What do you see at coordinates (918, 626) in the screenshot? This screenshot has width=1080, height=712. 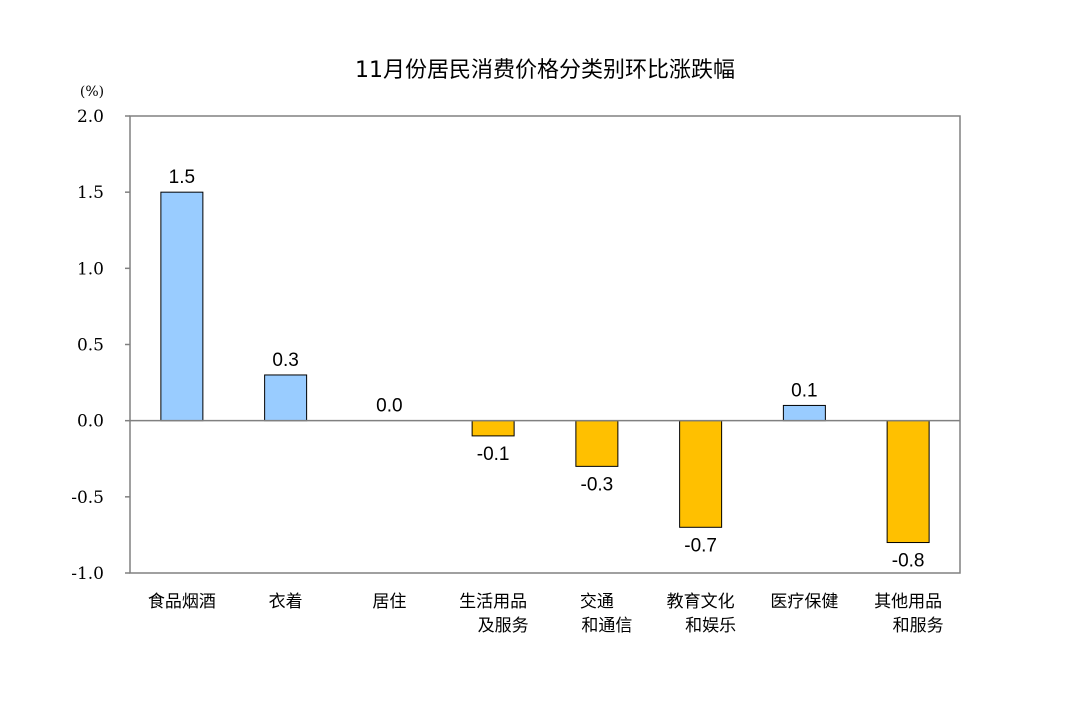 I see `x-category-label: 和服务` at bounding box center [918, 626].